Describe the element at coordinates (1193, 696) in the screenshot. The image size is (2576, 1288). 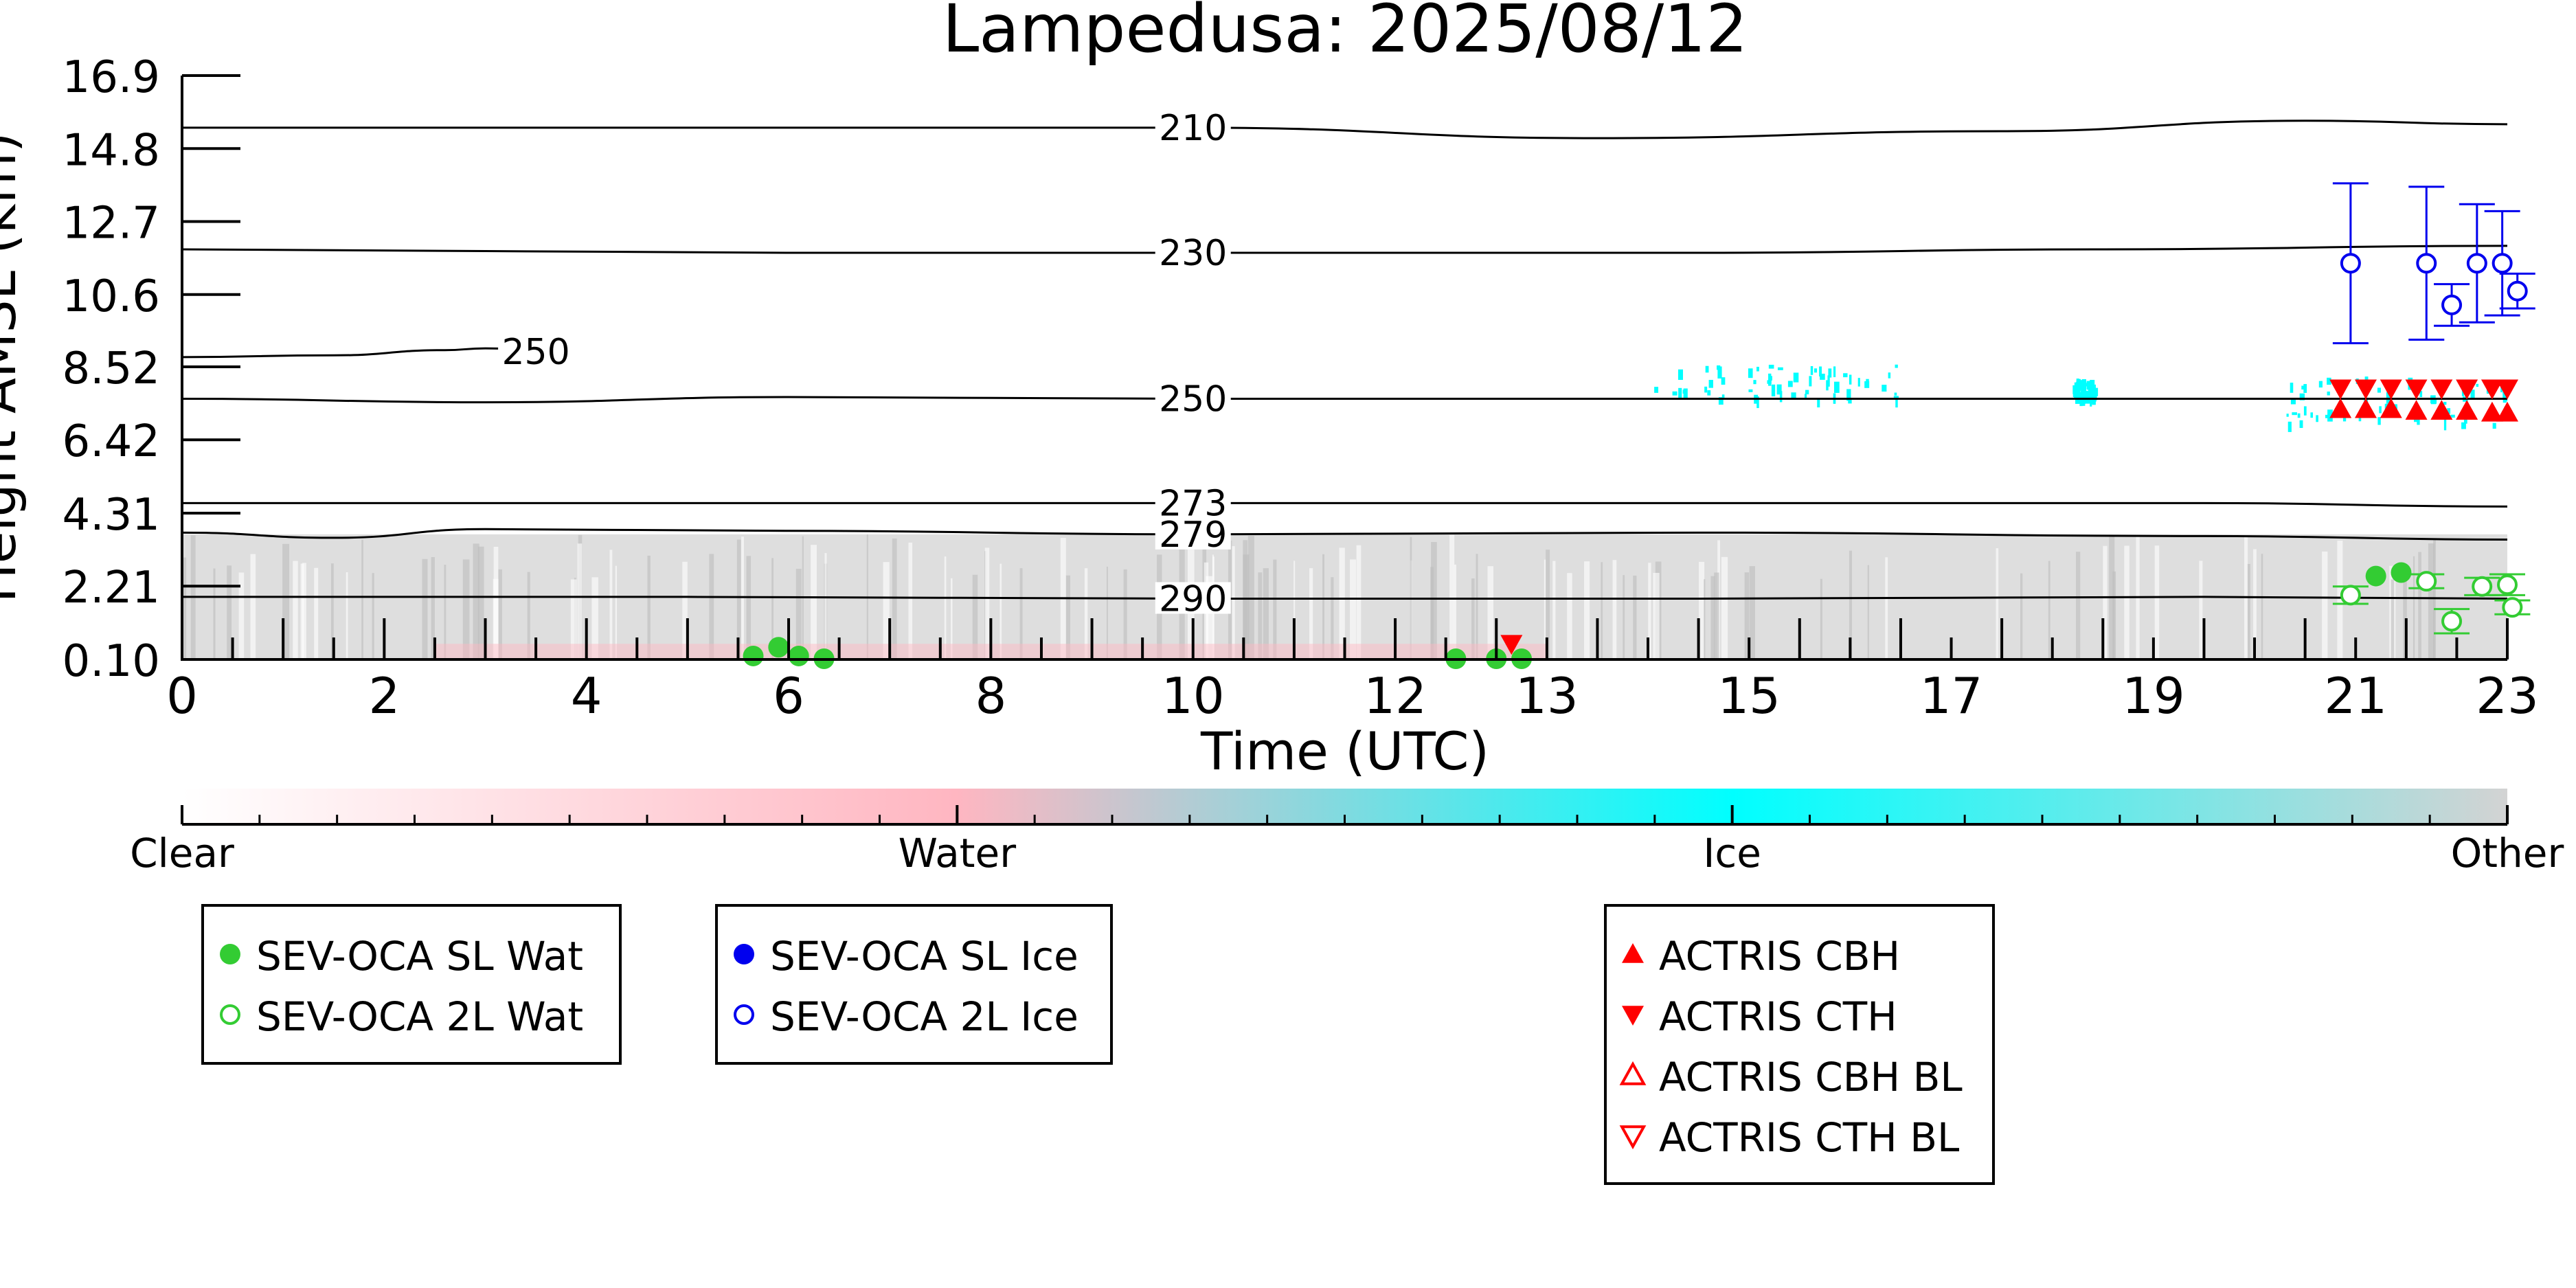
I see `x-tick-label: 10` at that location.